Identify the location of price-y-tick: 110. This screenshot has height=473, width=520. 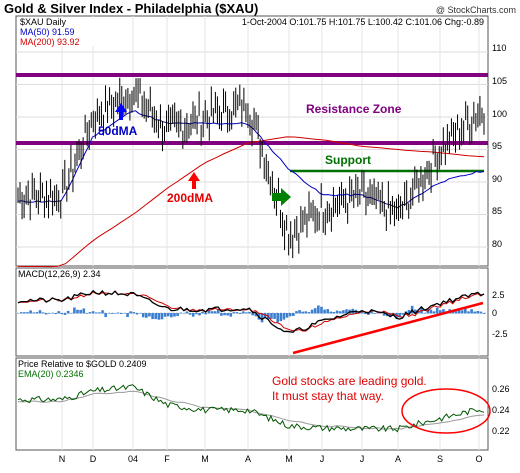
(499, 48).